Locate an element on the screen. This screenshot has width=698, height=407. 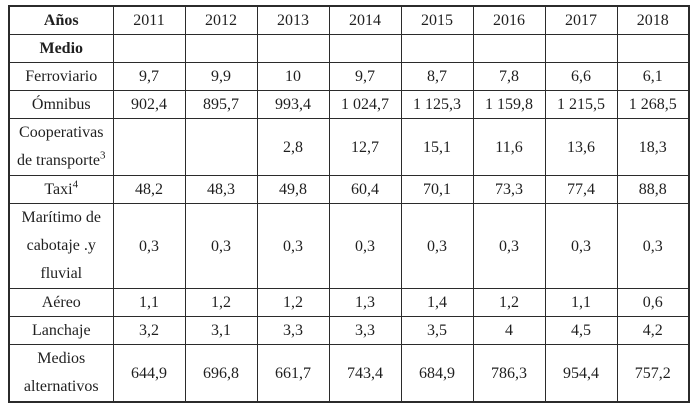
row-label: Lanchaje is located at coordinates (61, 330).